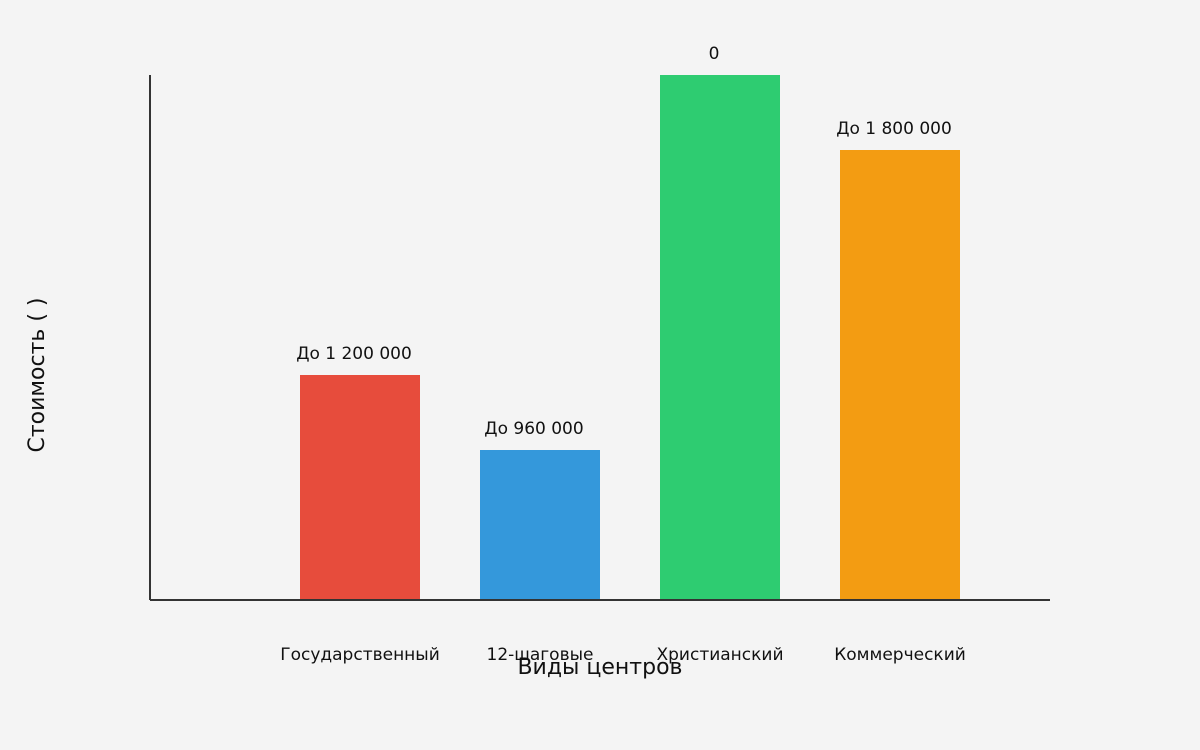  What do you see at coordinates (354, 354) in the screenshot?
I see `bar-annotation: До 1 200 000` at bounding box center [354, 354].